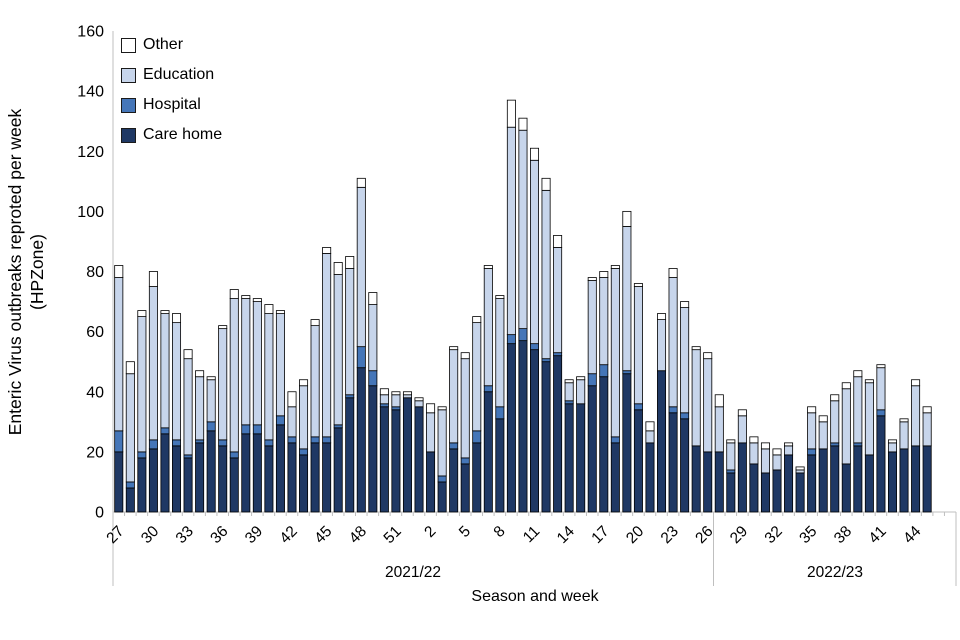 This screenshot has height=640, width=960. What do you see at coordinates (581, 444) in the screenshot?
I see `bar-2021-22-wk15` at bounding box center [581, 444].